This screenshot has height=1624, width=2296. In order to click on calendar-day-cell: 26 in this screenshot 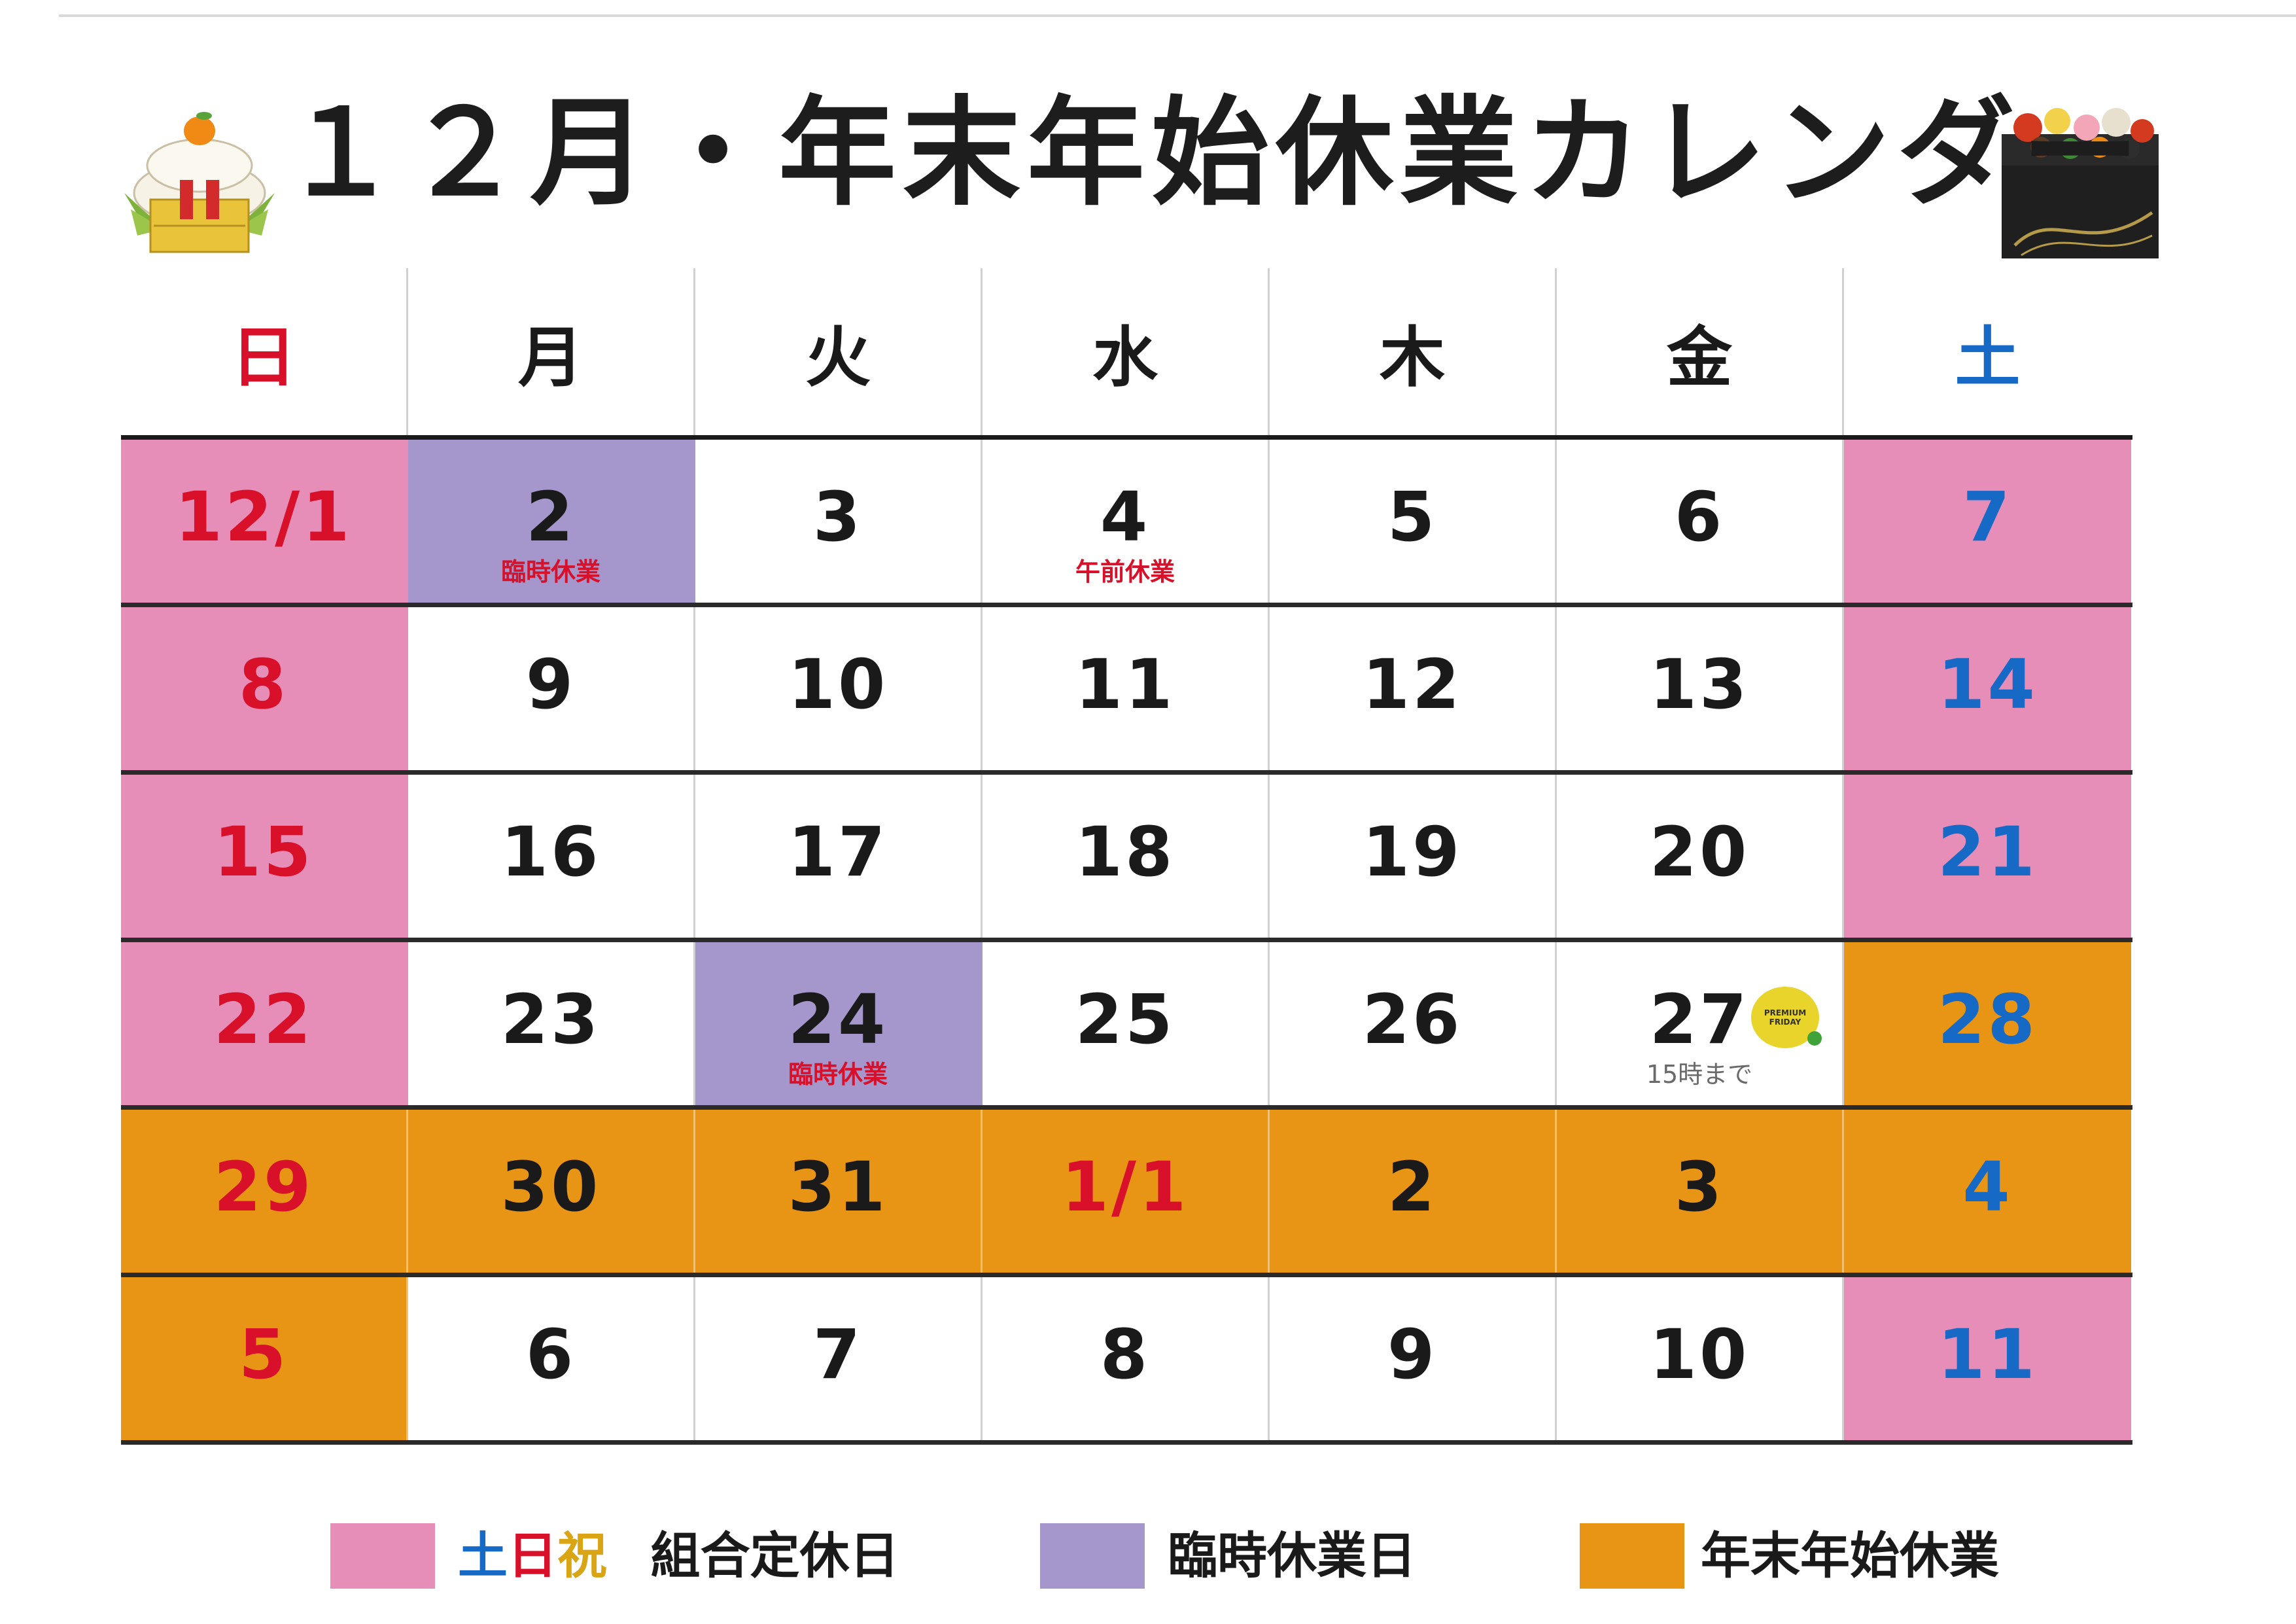, I will do `click(1413, 1023)`.